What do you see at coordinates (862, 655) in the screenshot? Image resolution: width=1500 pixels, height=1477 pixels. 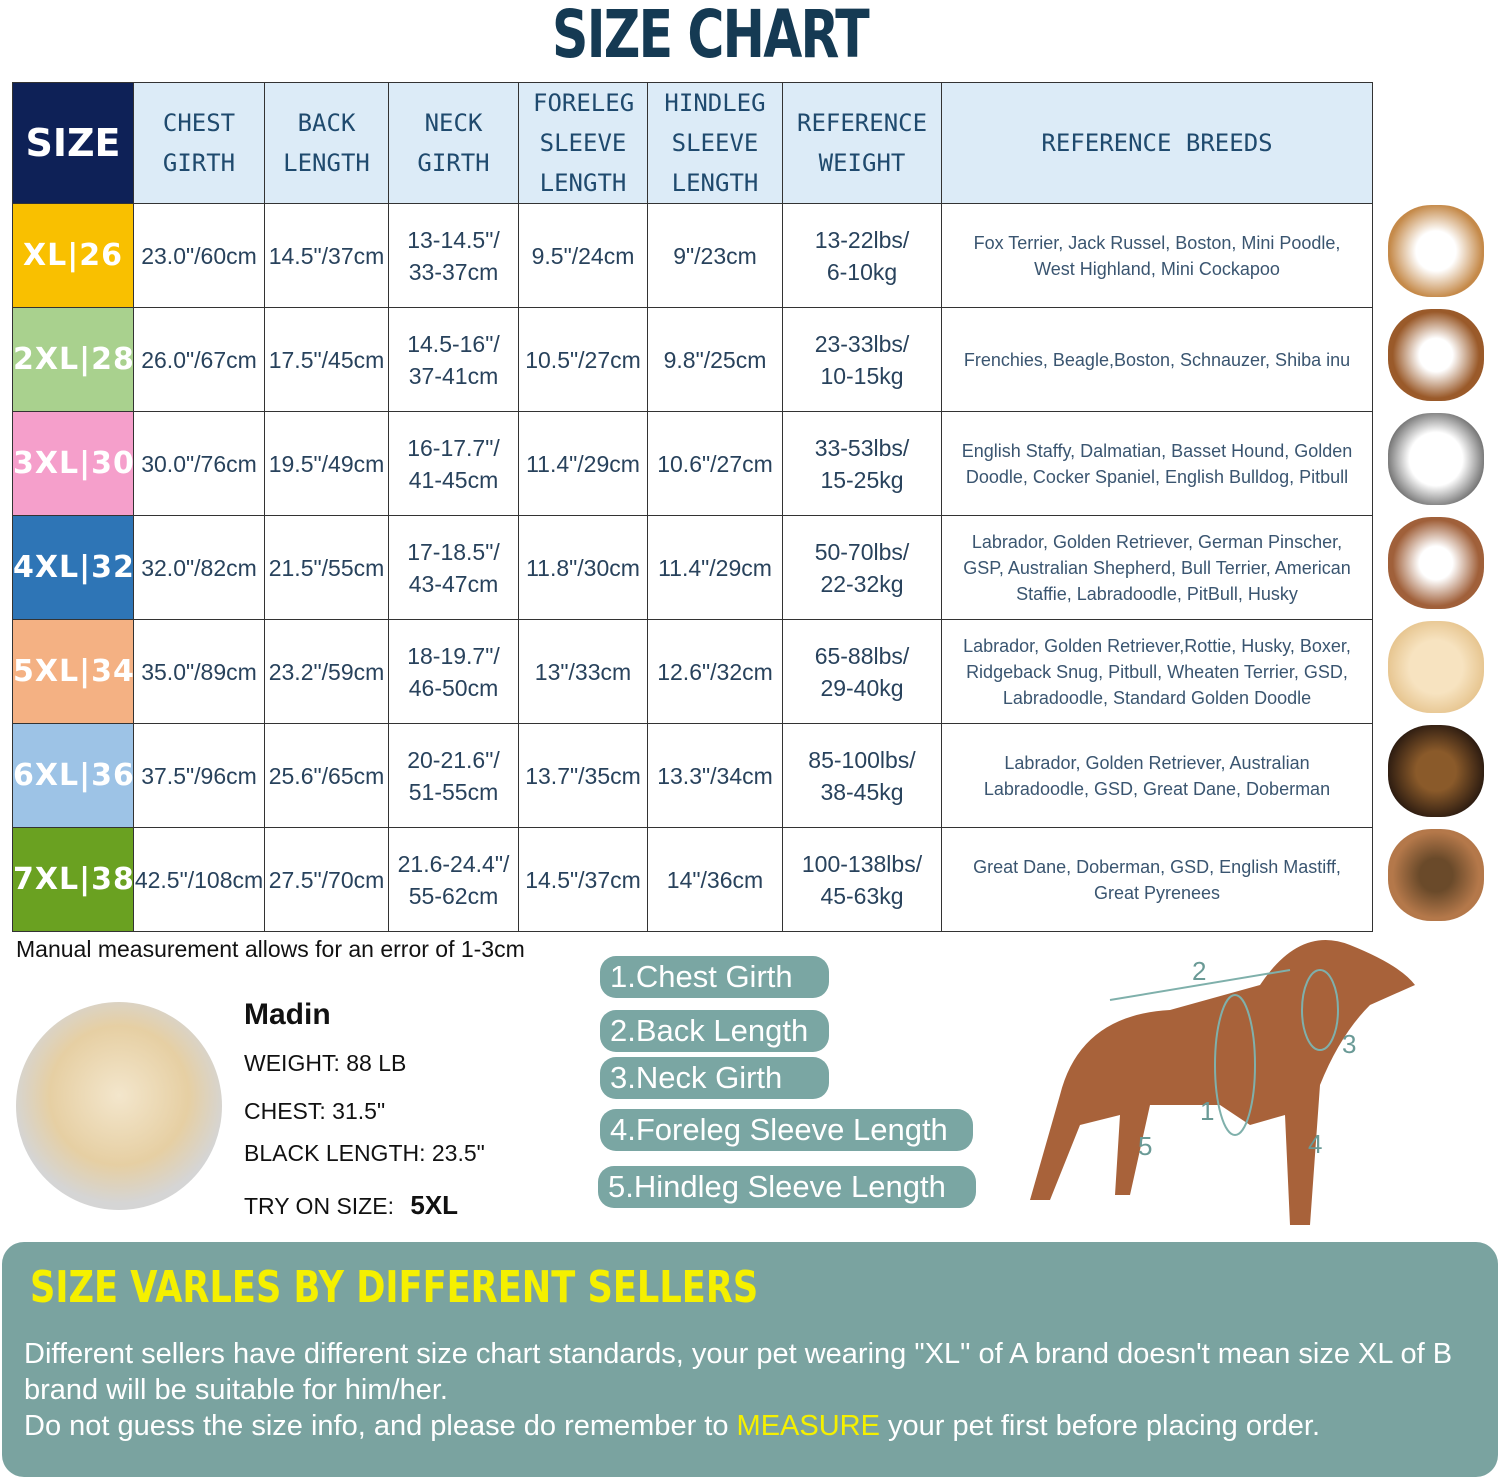 I see `cell-line: 65-88lbs/` at bounding box center [862, 655].